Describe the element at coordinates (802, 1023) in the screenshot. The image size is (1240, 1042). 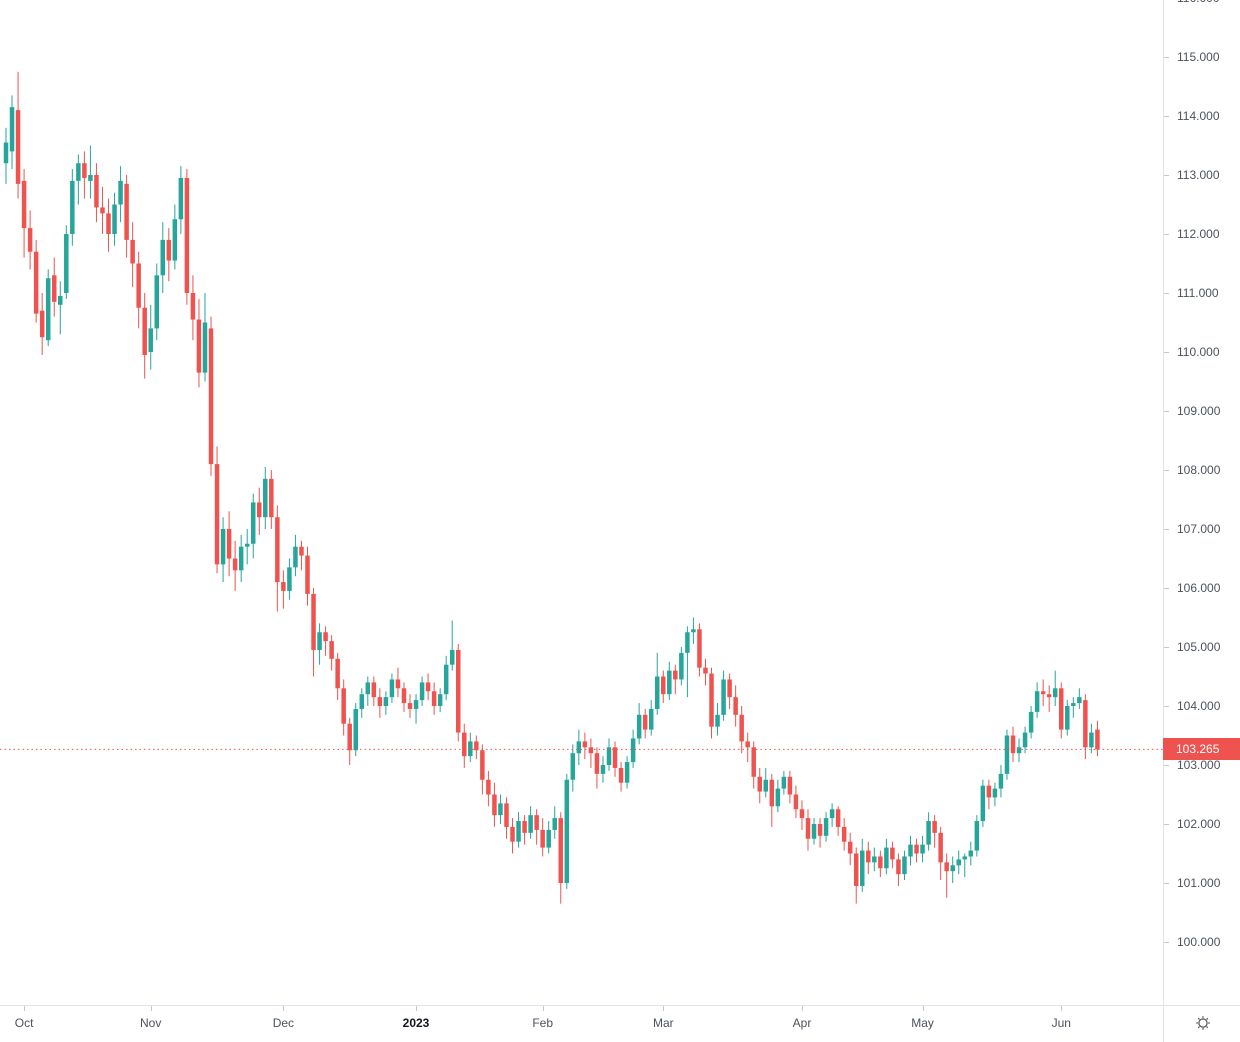
I see `time-tick-label: Apr` at that location.